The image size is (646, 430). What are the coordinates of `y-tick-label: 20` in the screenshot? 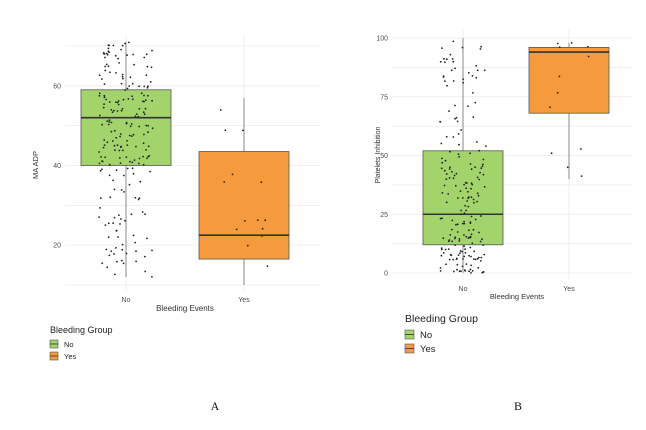 It's located at (57, 246).